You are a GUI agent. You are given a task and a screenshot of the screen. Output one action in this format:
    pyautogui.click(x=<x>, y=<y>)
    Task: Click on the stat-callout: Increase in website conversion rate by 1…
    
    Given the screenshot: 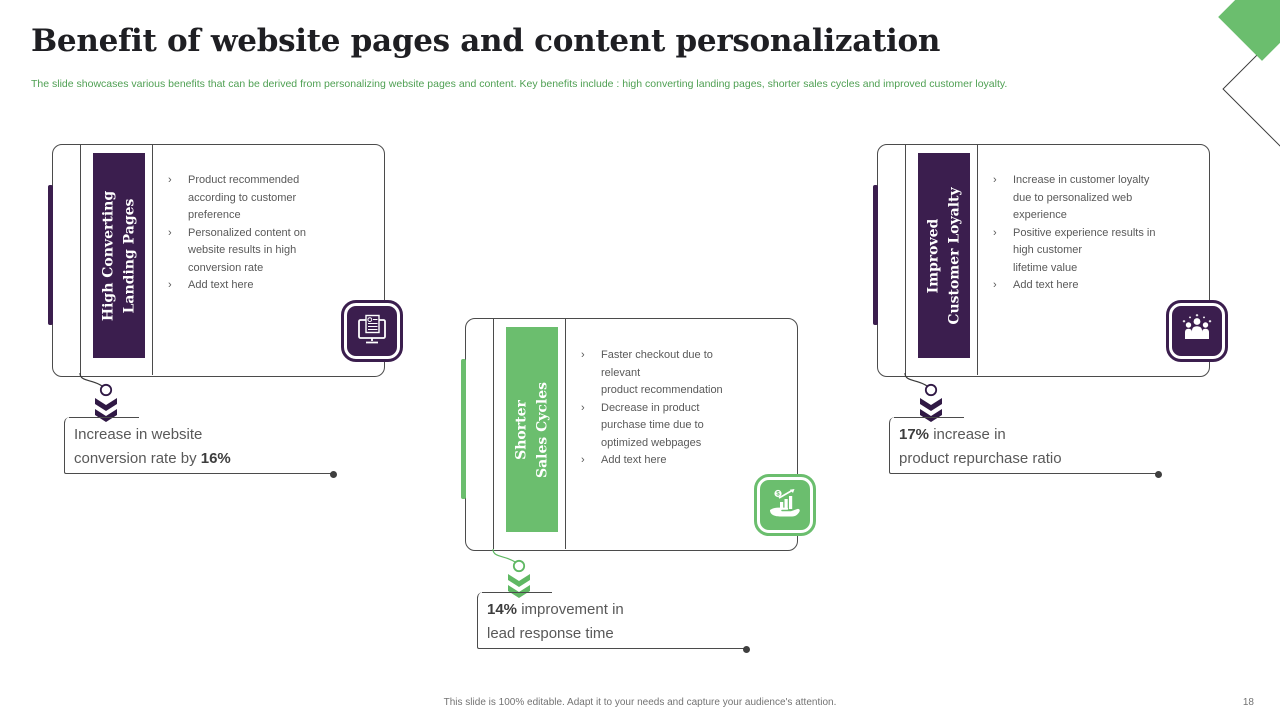 What is the action you would take?
    pyautogui.click(x=200, y=447)
    